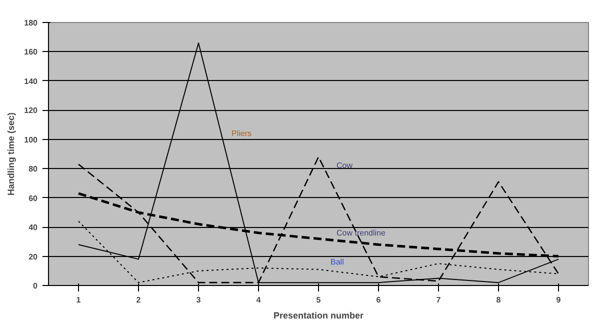  What do you see at coordinates (318, 315) in the screenshot?
I see `x-axis-title: Presentation number` at bounding box center [318, 315].